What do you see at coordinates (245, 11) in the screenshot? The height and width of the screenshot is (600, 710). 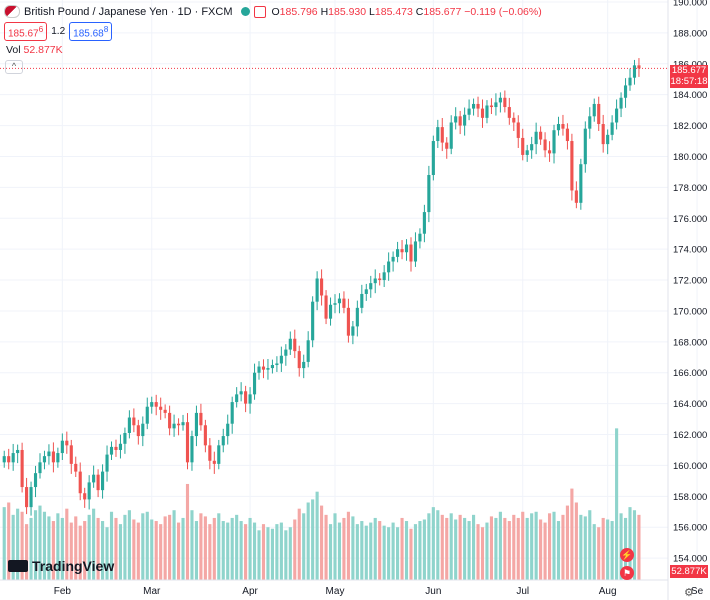 I see `market-status-icon` at bounding box center [245, 11].